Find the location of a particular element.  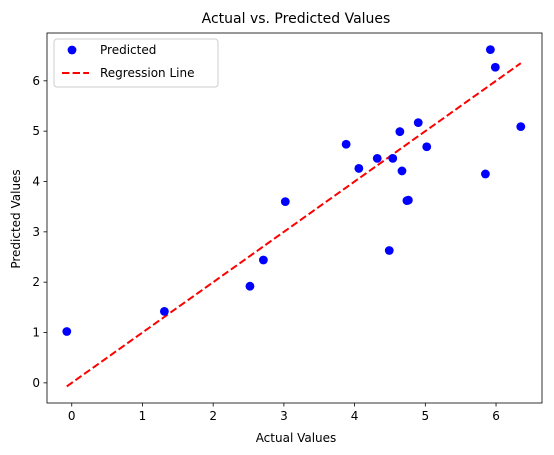

x-axis-ticks: 0 1 2 3 4 5 6 is located at coordinates (284, 413).